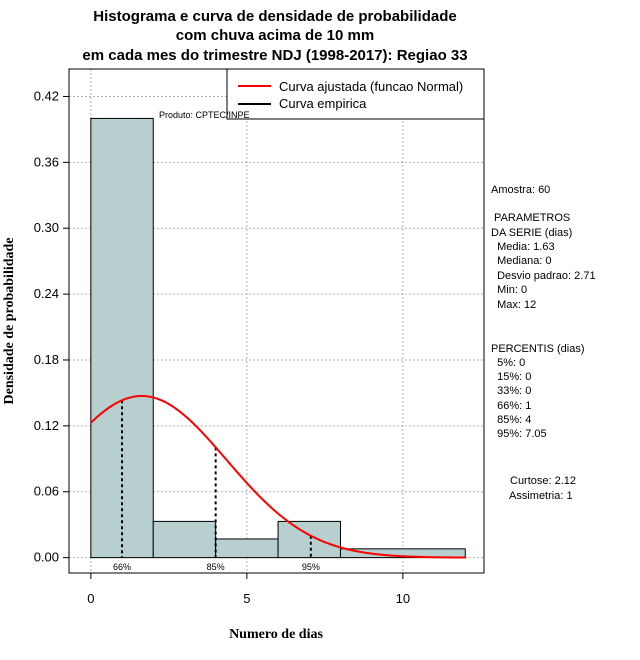 This screenshot has height=660, width=640. I want to click on y-tick-label: 0.24, so click(46, 293).